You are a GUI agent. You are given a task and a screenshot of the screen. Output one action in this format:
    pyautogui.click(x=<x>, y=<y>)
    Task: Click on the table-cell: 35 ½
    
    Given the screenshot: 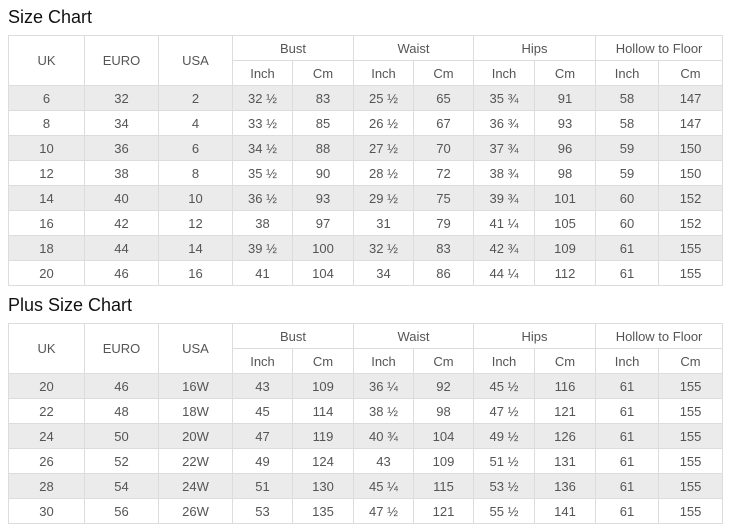 What is the action you would take?
    pyautogui.click(x=262, y=173)
    